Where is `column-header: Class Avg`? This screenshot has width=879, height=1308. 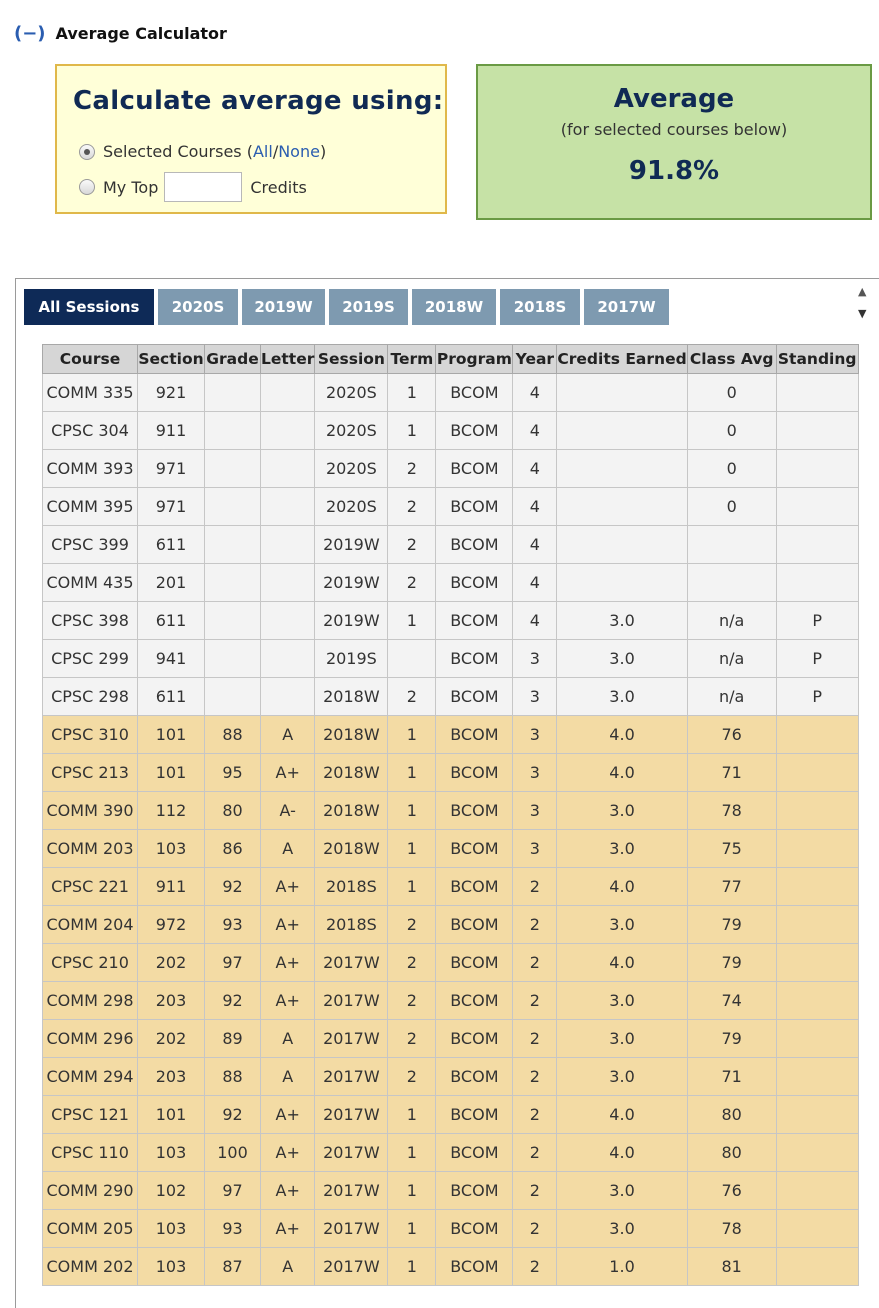 column-header: Class Avg is located at coordinates (731, 359).